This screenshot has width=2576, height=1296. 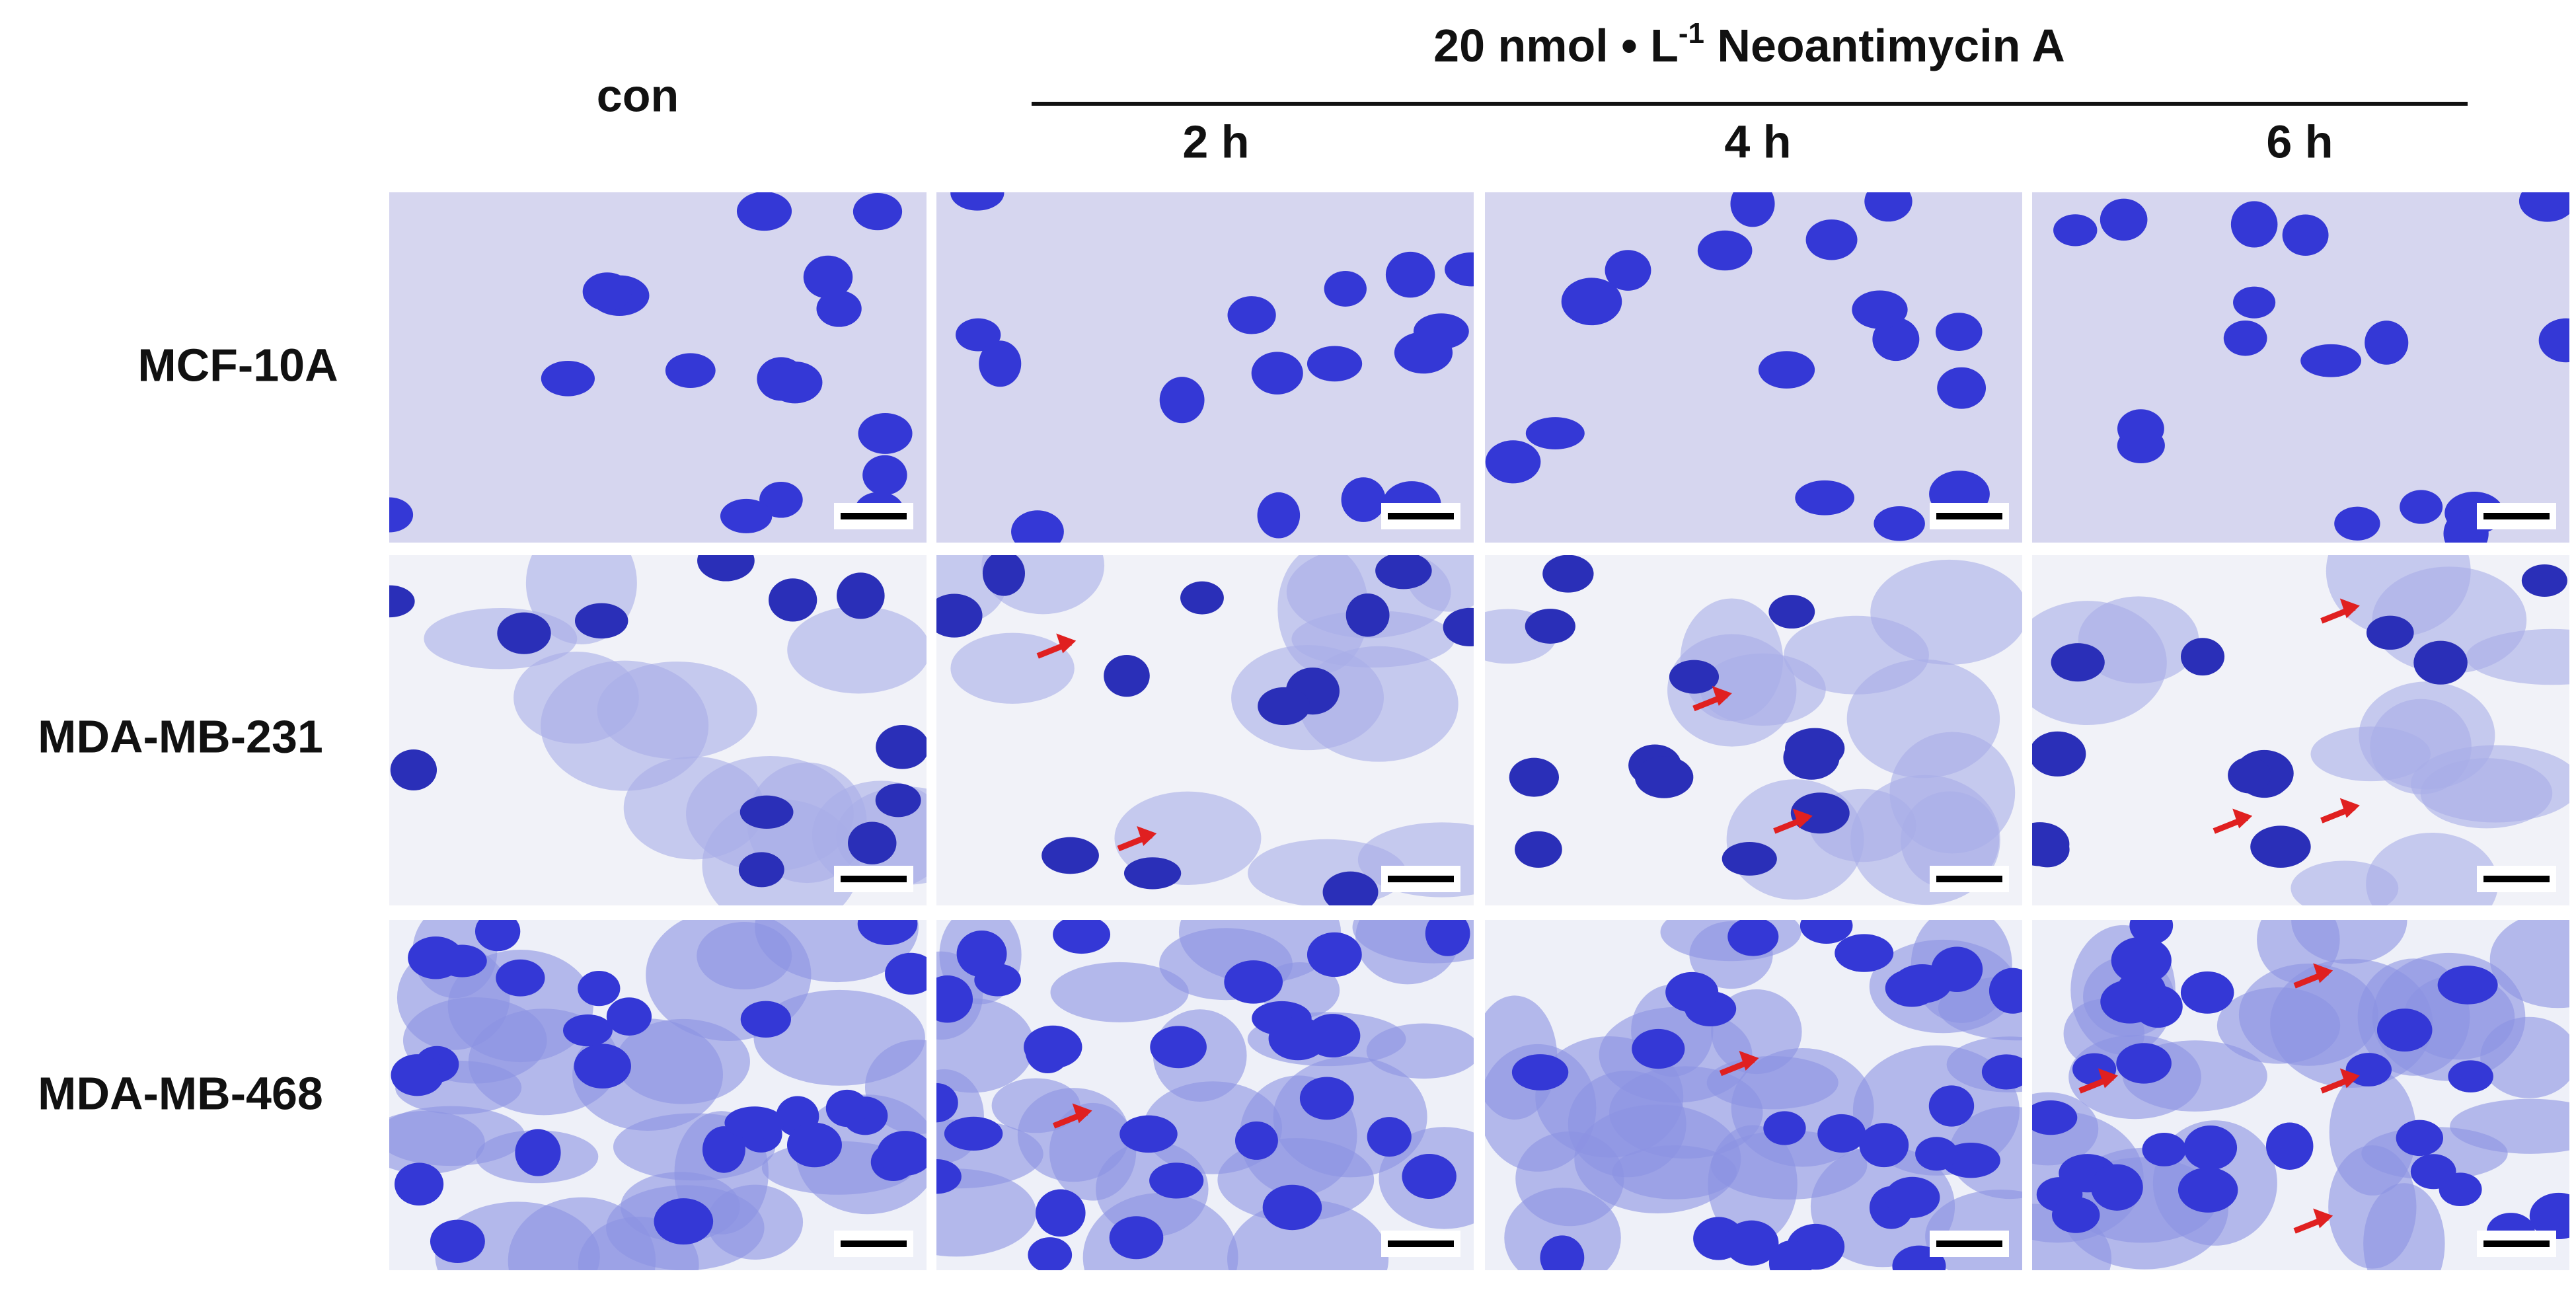 I want to click on treatment-superscript: -1, so click(x=1691, y=33).